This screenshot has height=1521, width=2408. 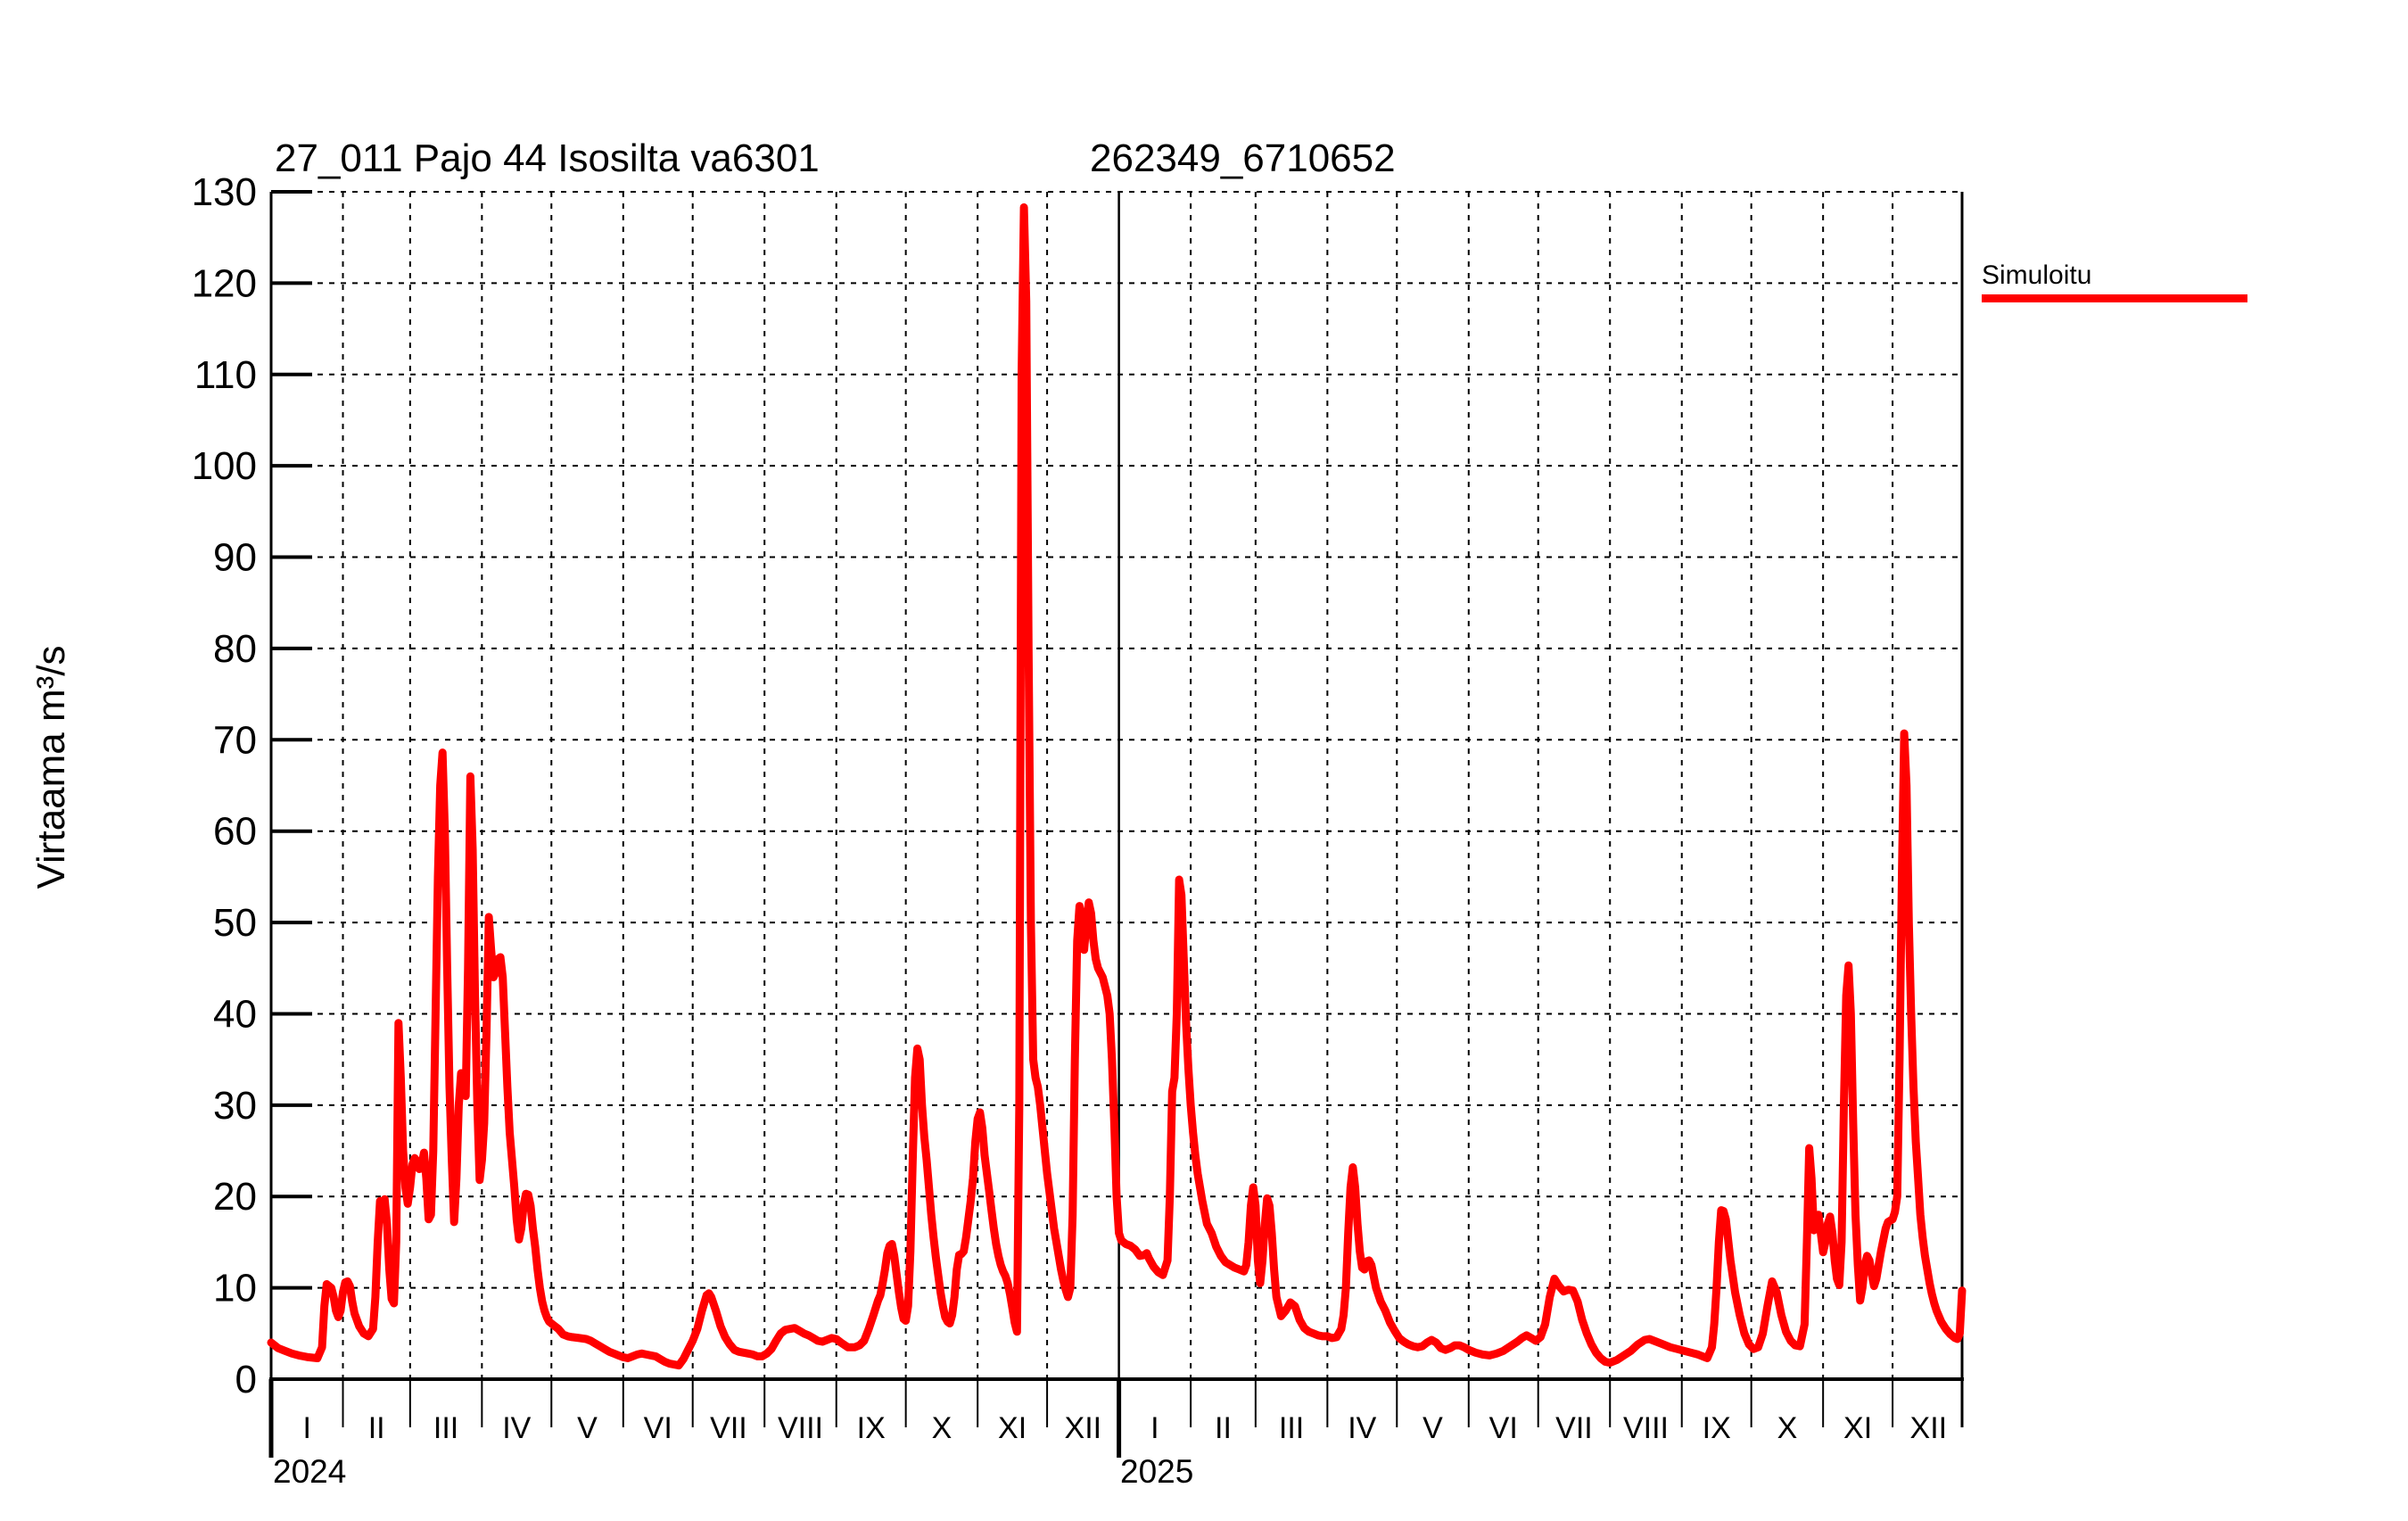 I want to click on month-label-2024-II: II, so click(x=376, y=1428).